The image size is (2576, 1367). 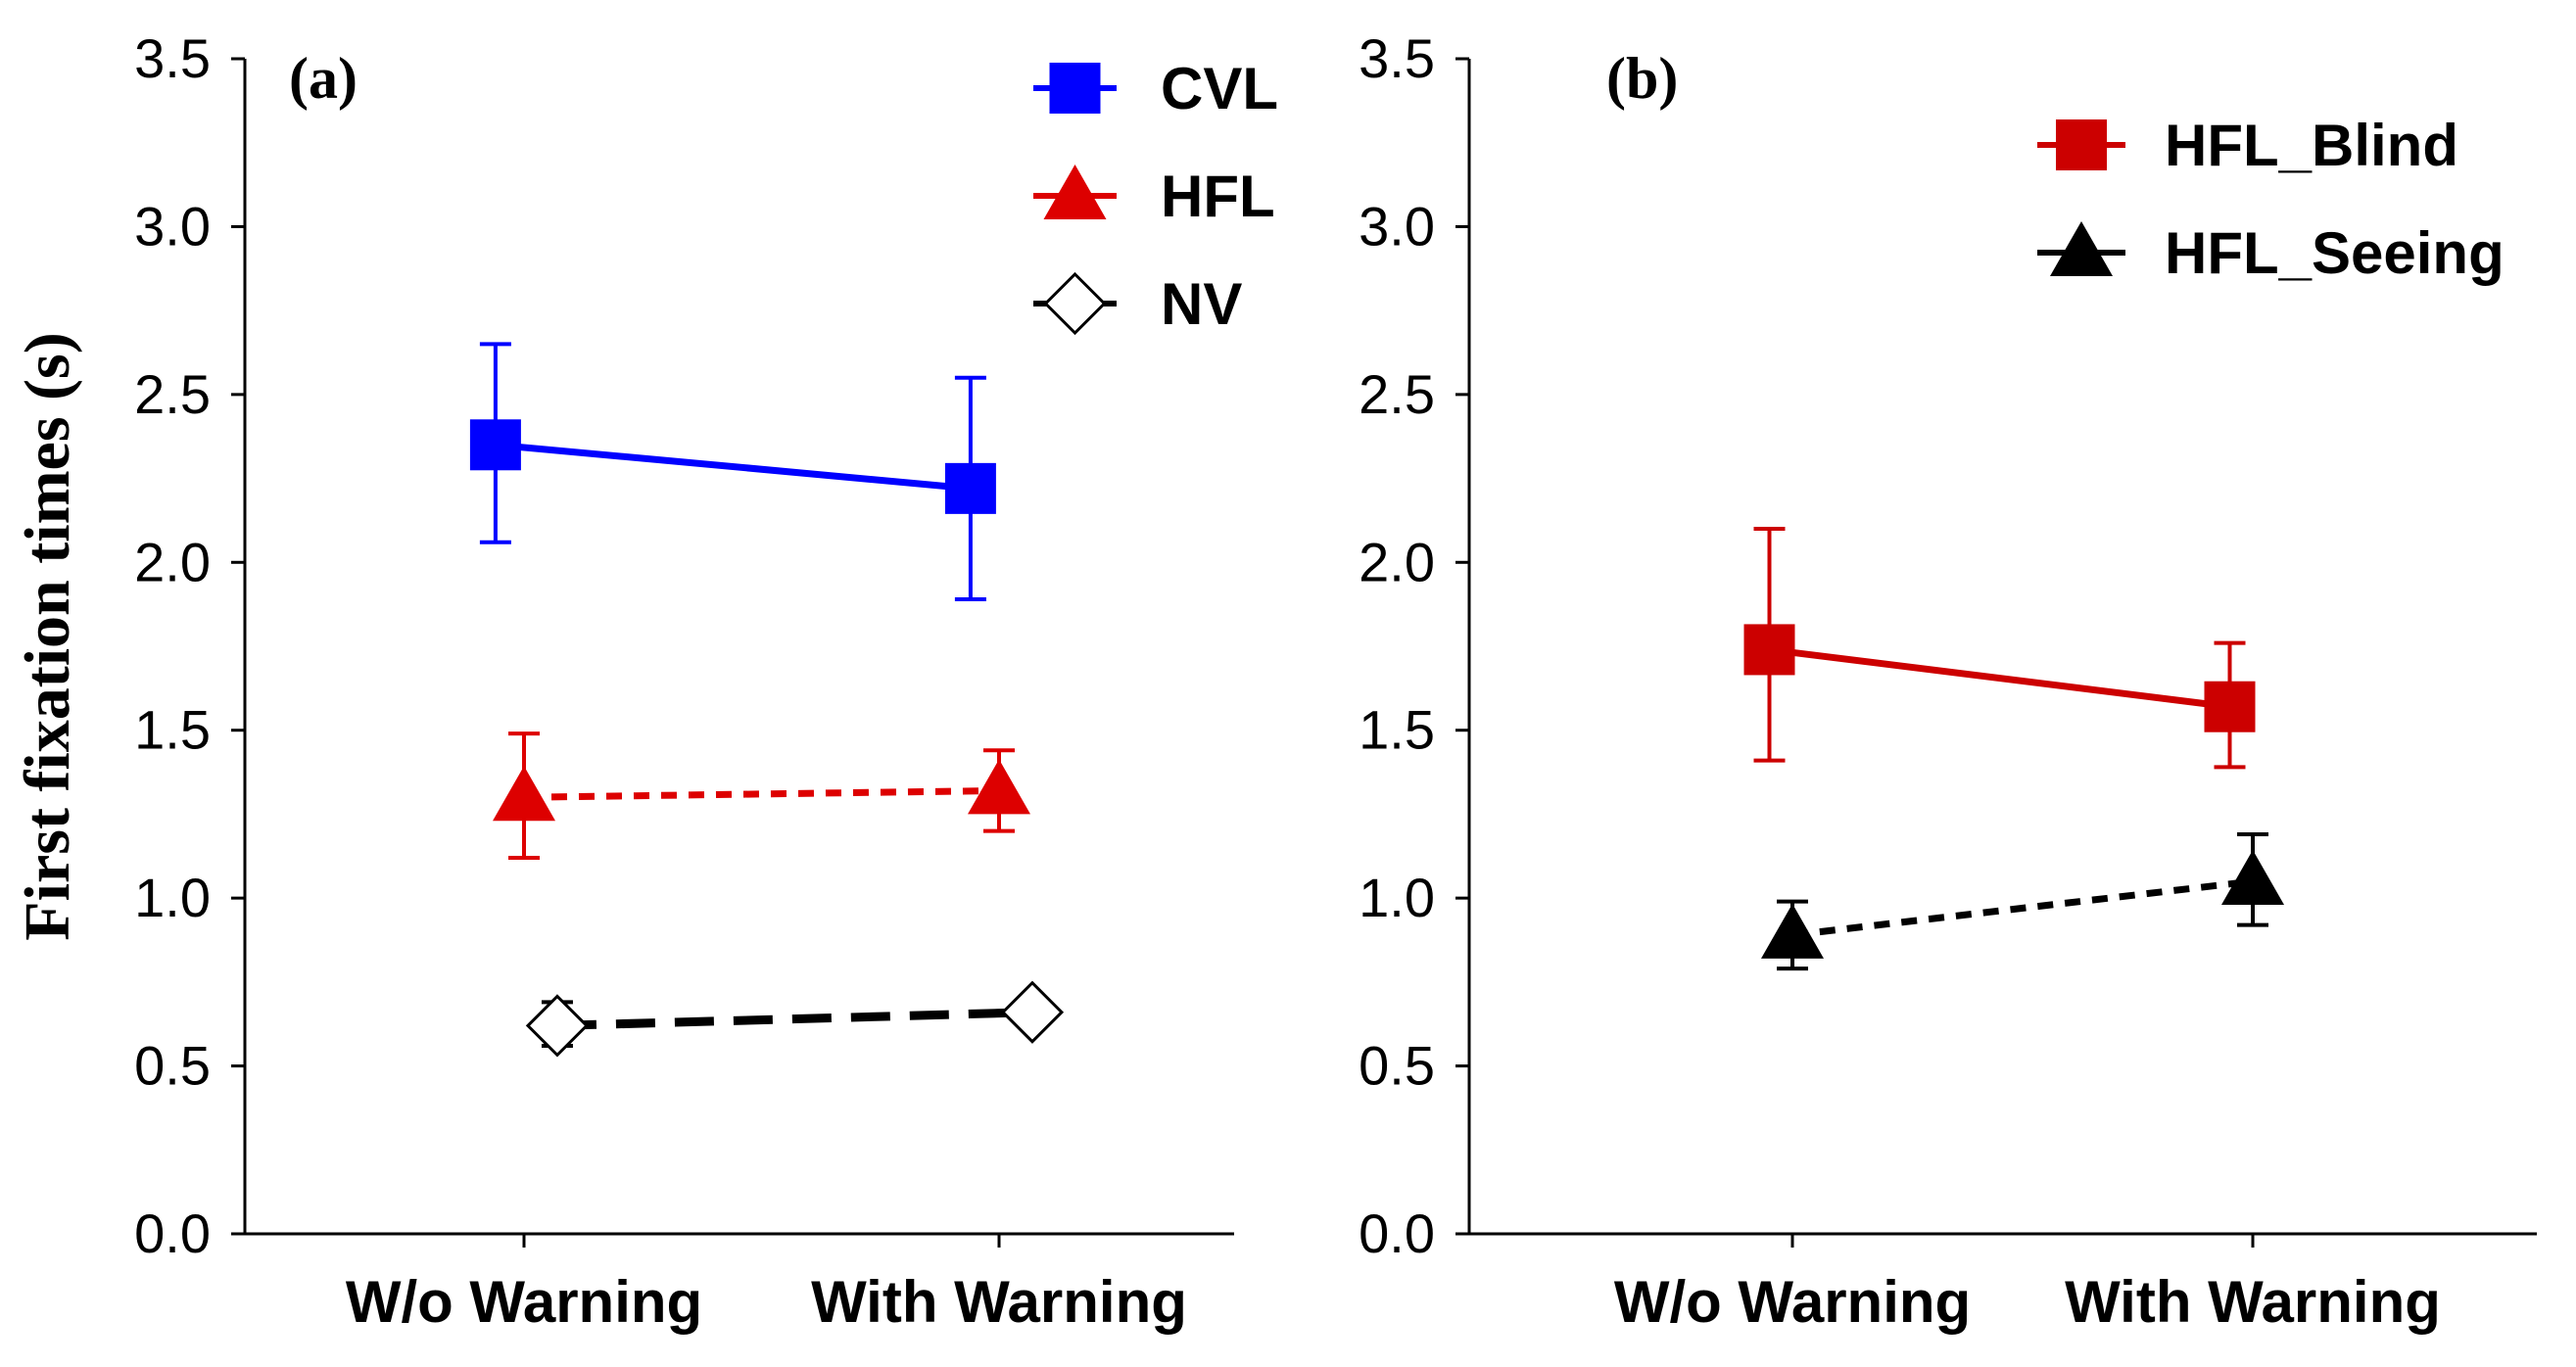 What do you see at coordinates (1219, 88) in the screenshot?
I see `legend-label: CVL` at bounding box center [1219, 88].